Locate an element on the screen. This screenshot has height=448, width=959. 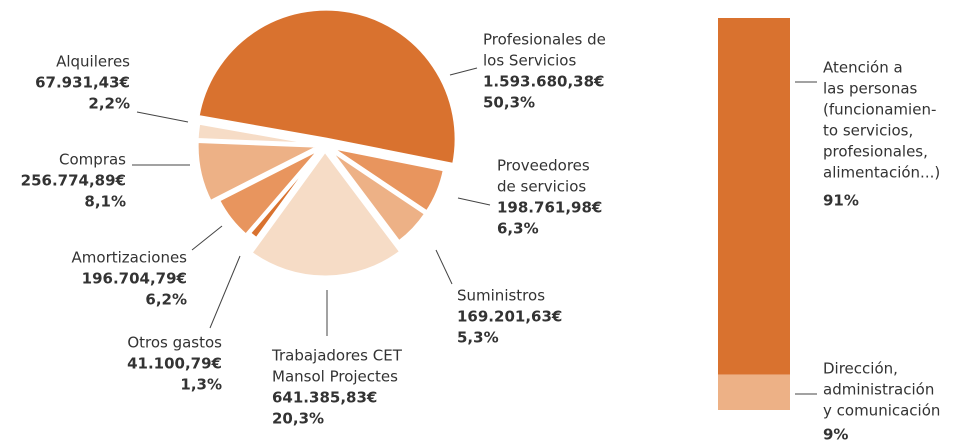
segment-label: Dirección, is located at coordinates (860, 369).